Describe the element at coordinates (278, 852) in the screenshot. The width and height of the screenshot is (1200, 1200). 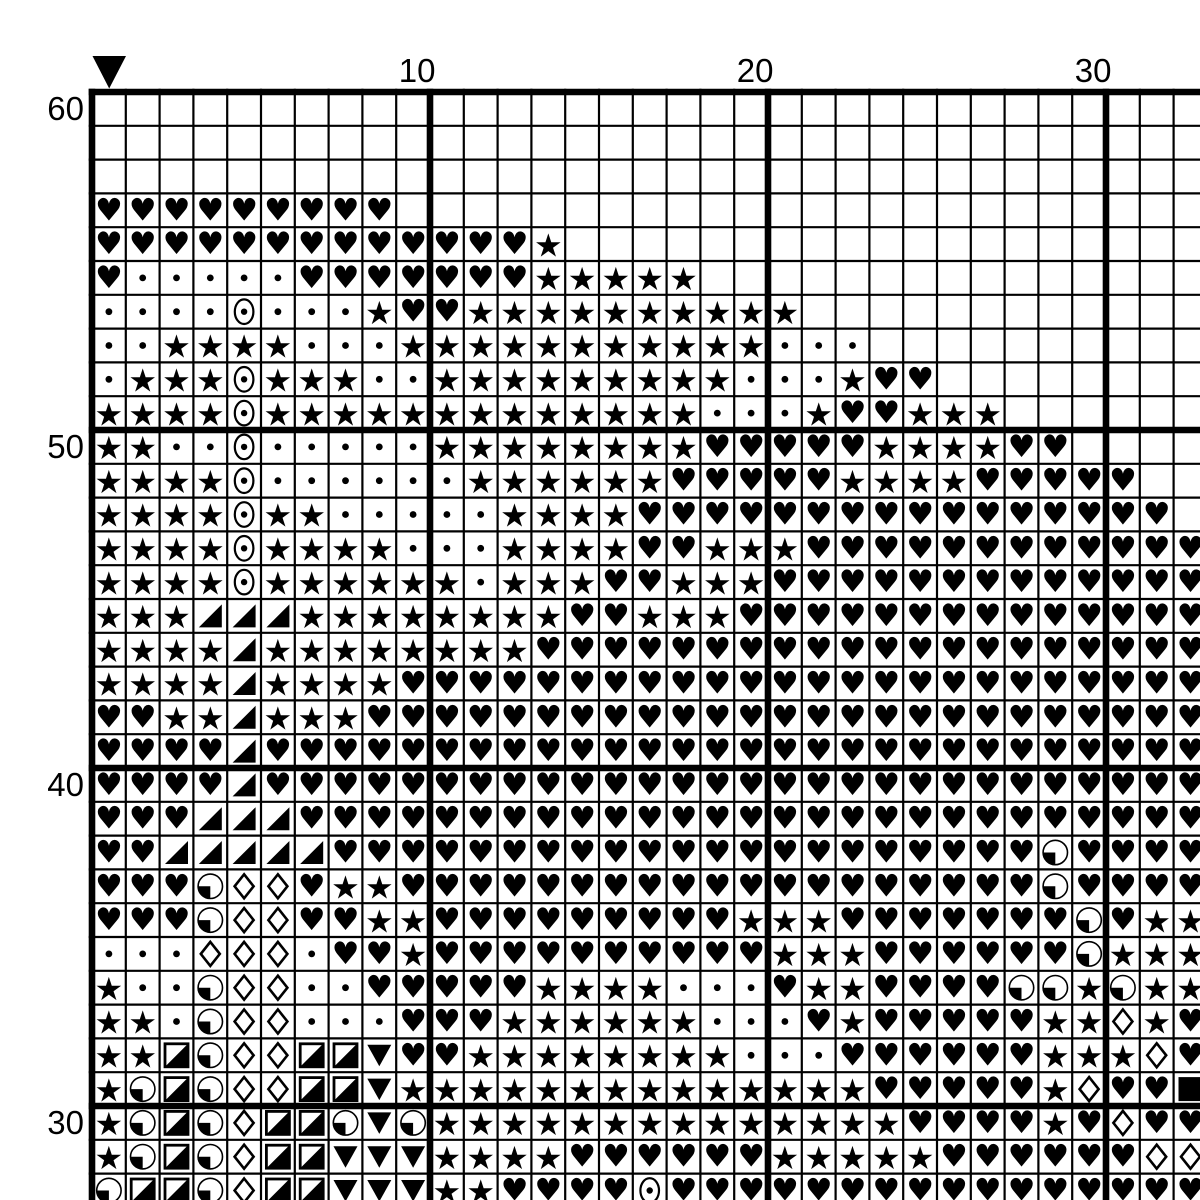
I see `corner-triangle-symbol` at that location.